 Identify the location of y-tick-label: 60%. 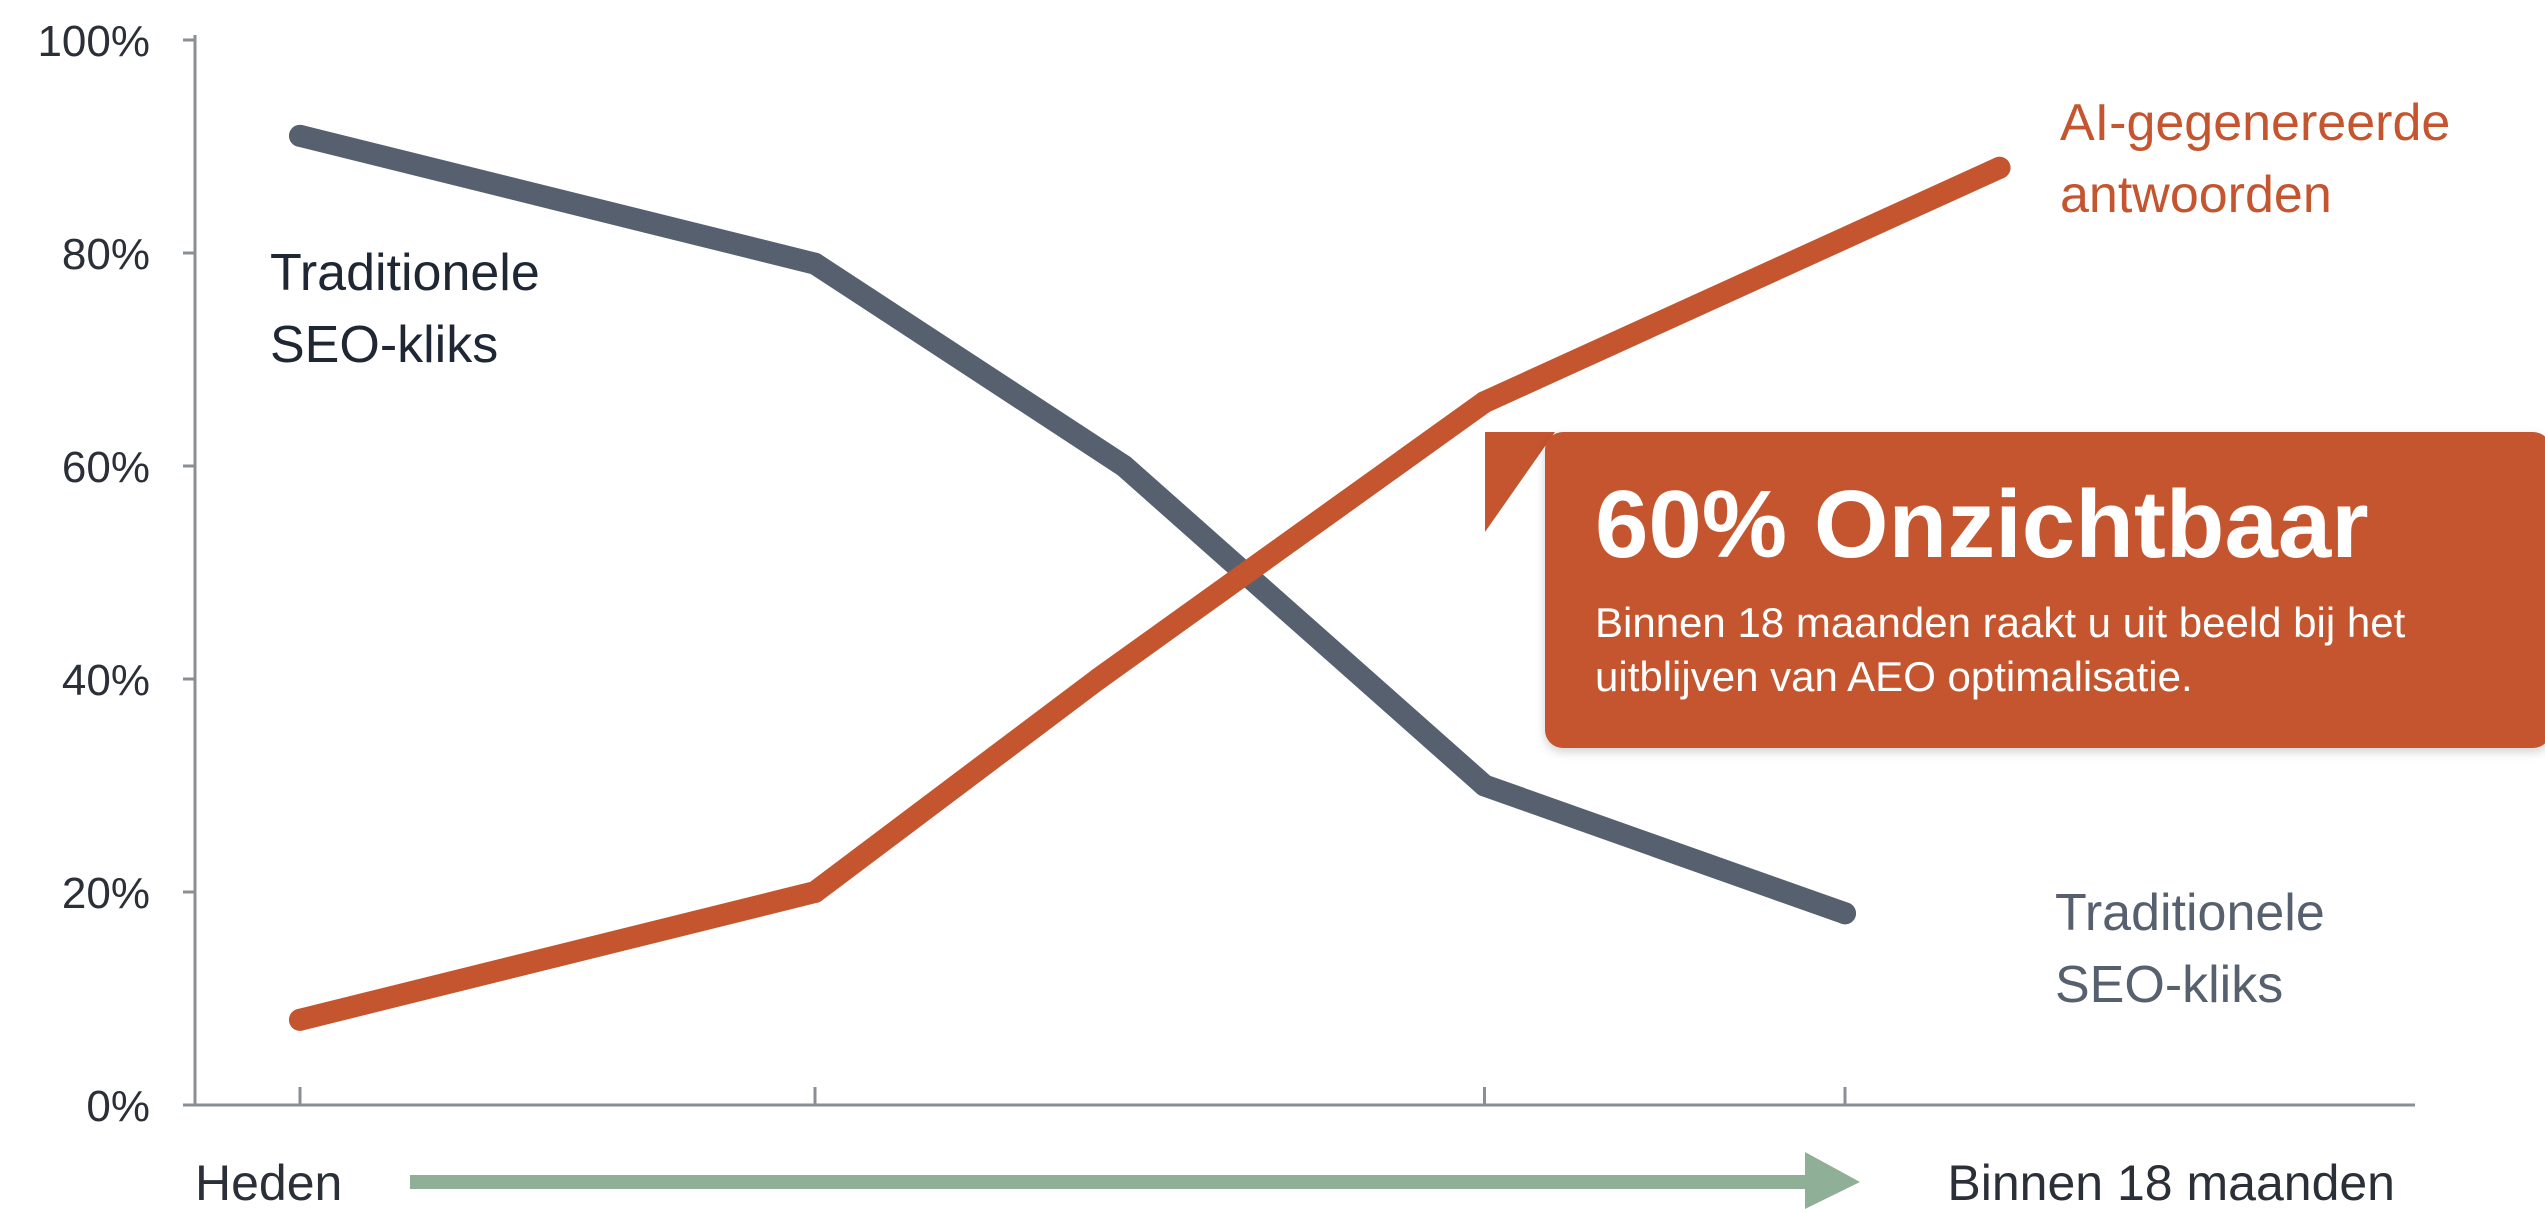
(106, 467).